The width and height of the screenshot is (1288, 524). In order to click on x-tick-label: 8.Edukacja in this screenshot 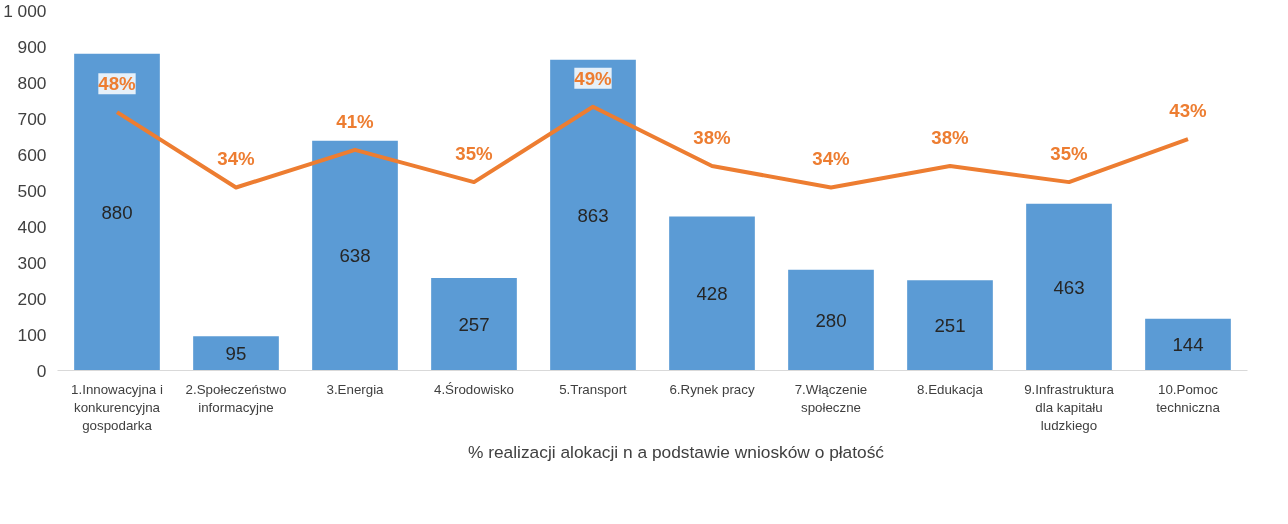, I will do `click(950, 389)`.